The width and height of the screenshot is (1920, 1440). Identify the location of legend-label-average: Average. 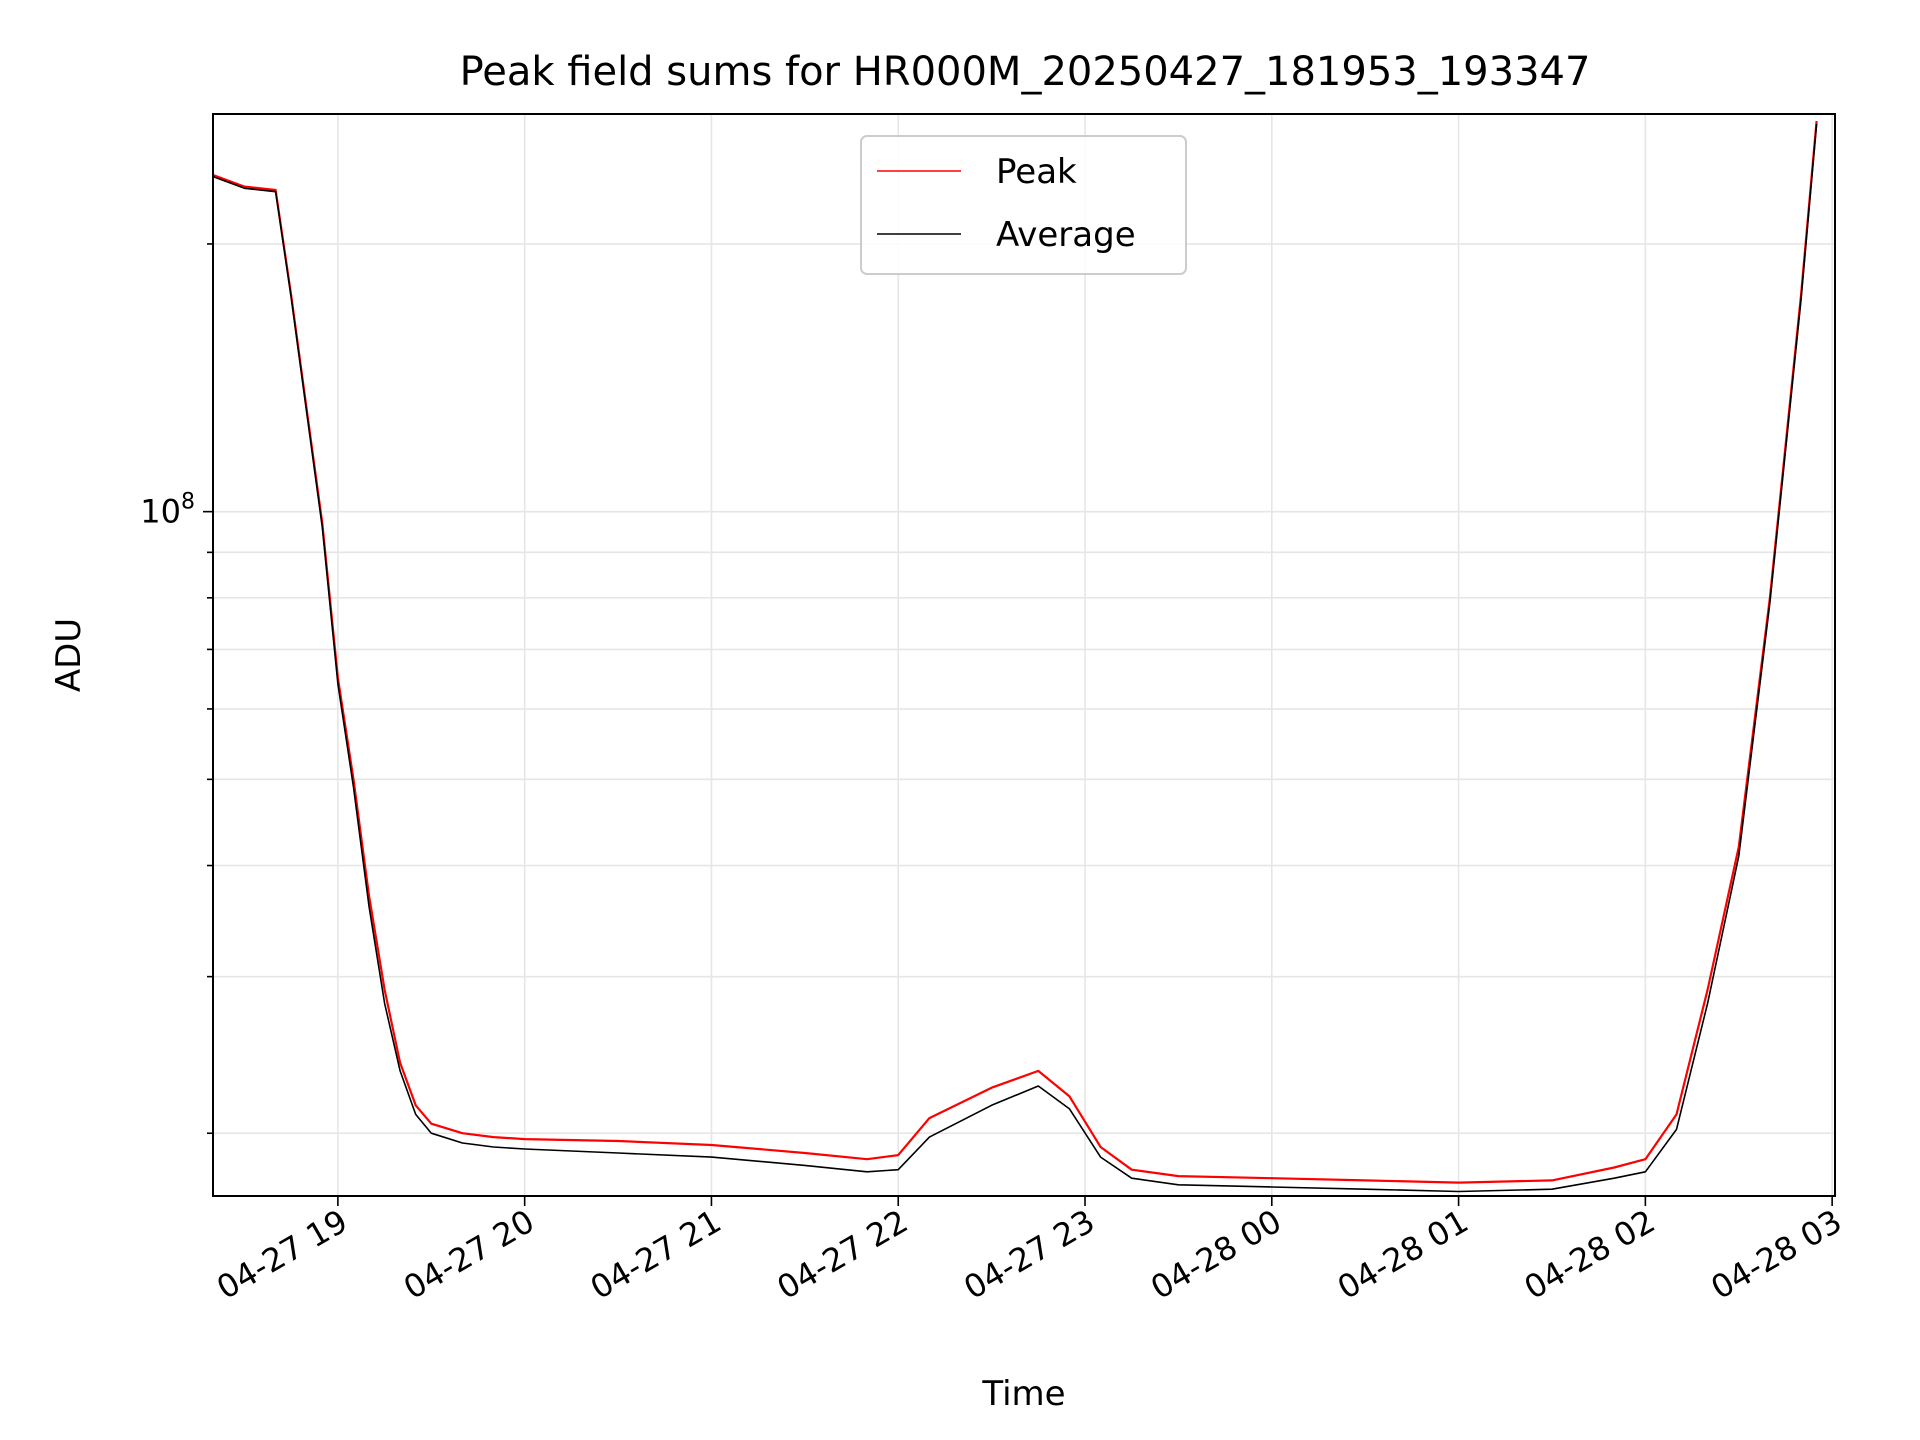
(1066, 235).